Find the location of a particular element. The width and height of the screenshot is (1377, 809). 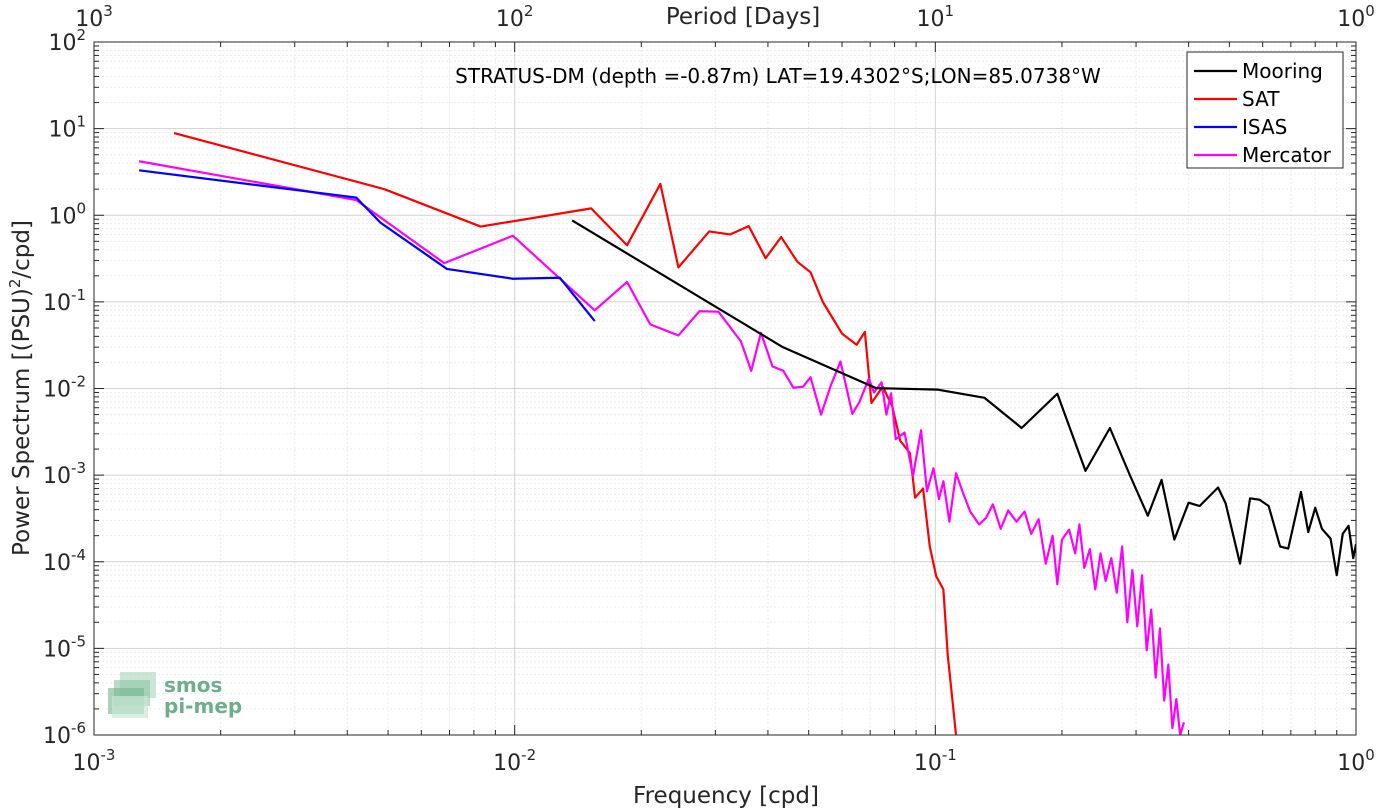

x-tick-label: 10⁻¹ is located at coordinates (935, 761).